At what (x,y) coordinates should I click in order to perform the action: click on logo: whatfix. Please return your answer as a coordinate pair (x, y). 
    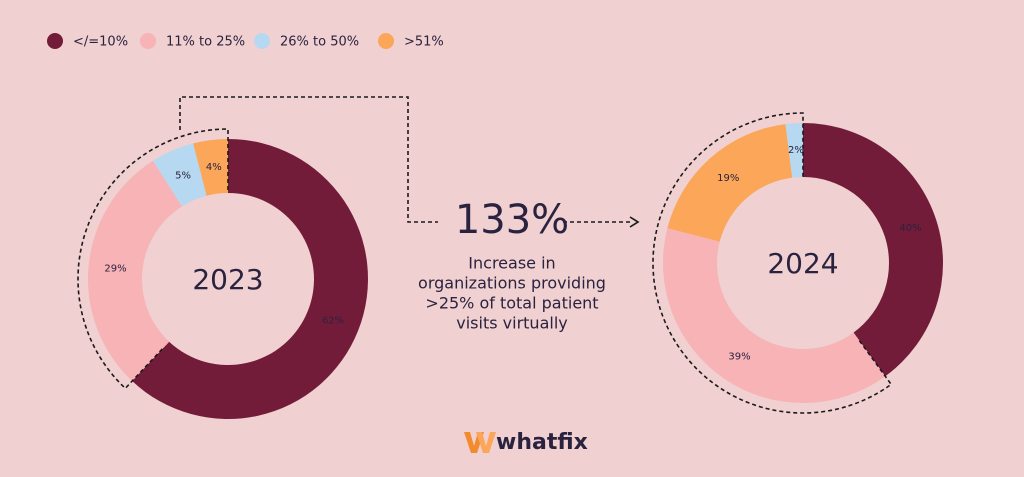
    Looking at the image, I should click on (526, 442).